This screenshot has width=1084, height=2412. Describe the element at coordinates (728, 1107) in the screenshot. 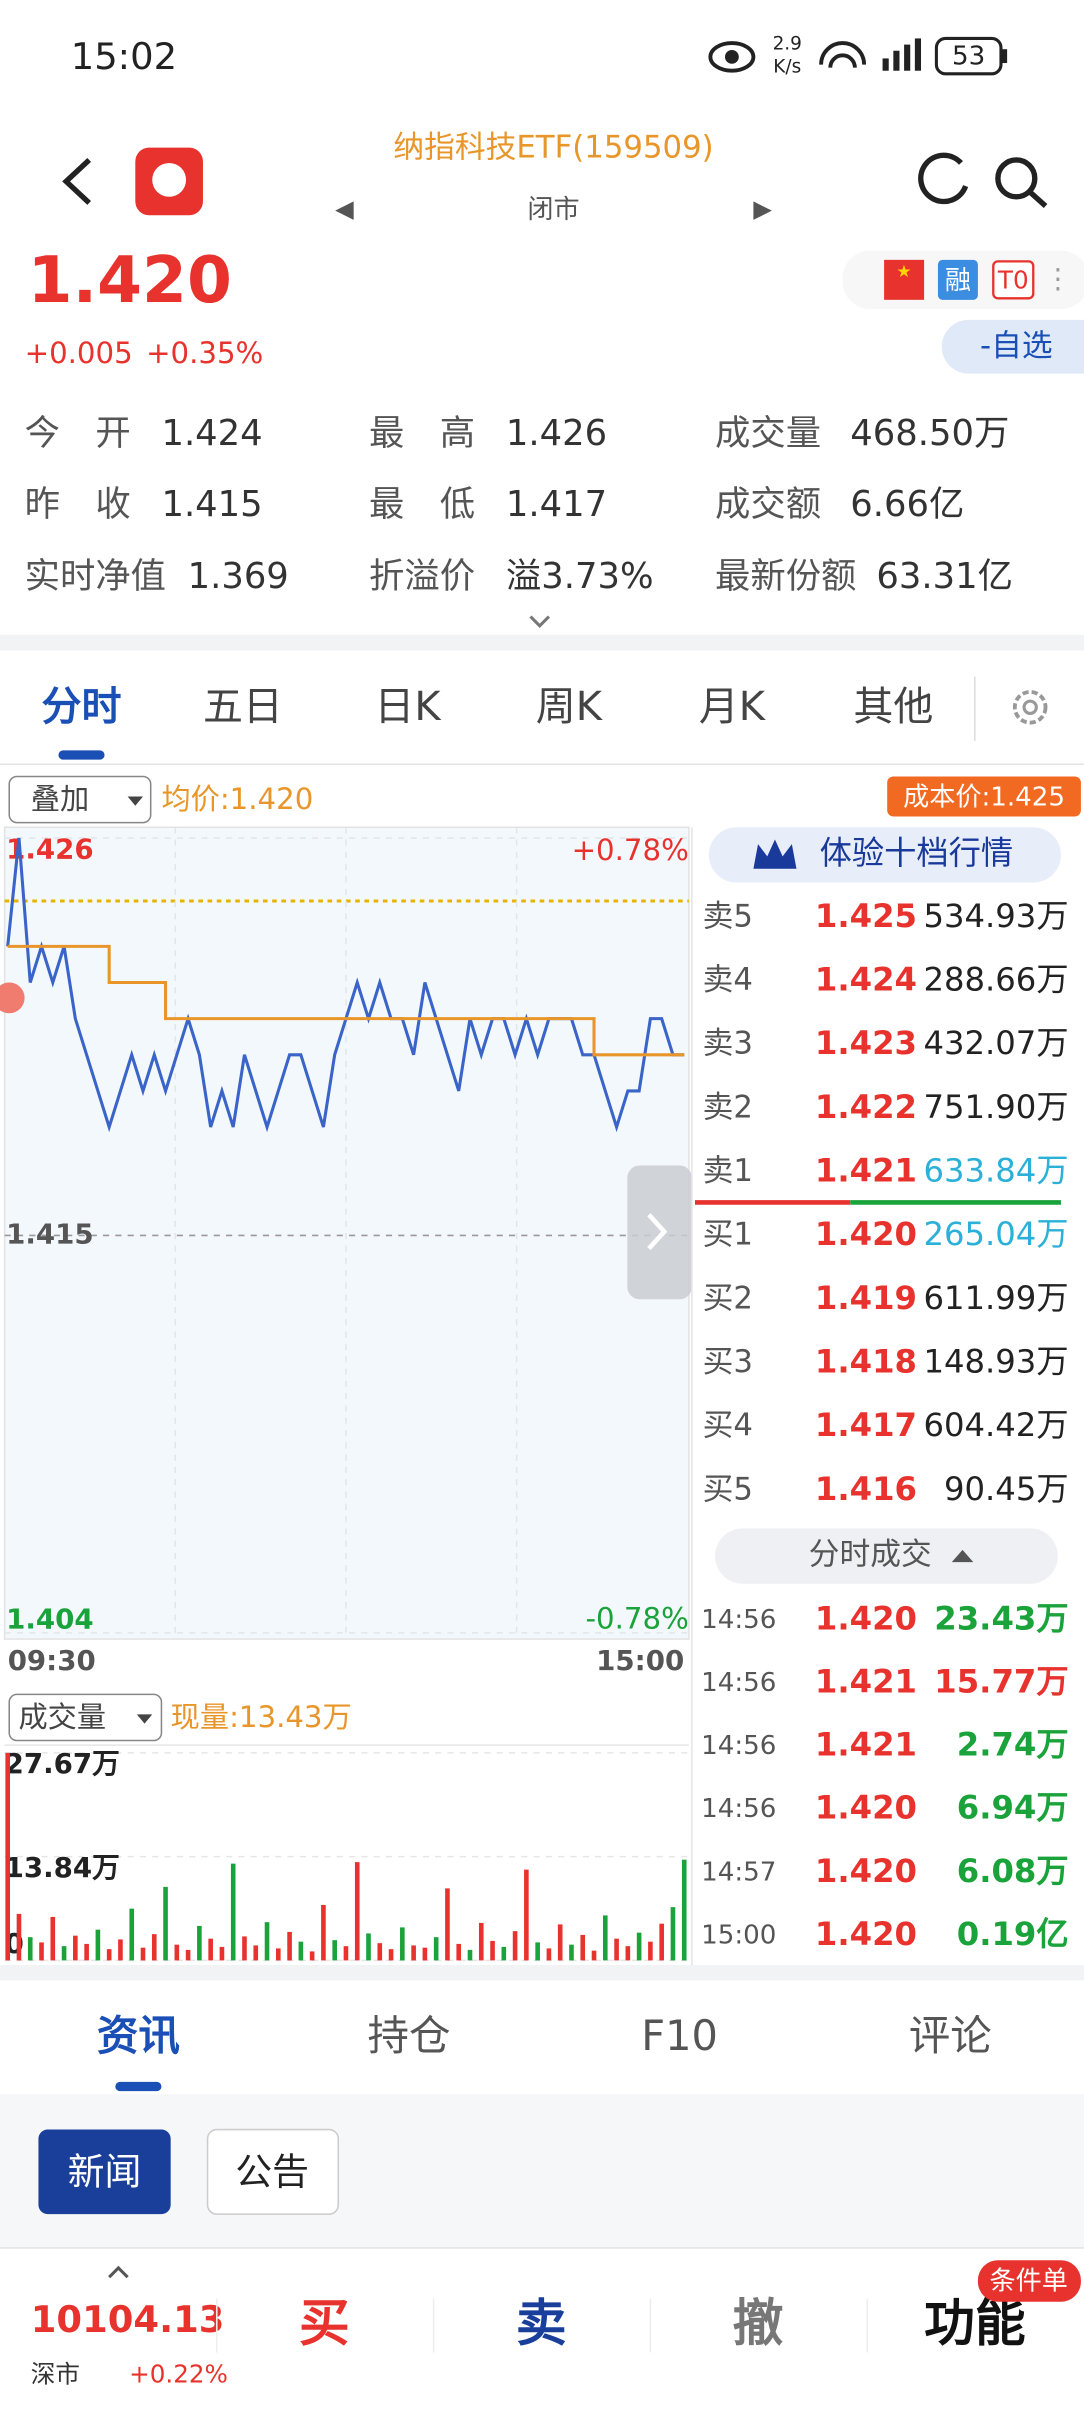

I see `book-level: 卖2` at that location.